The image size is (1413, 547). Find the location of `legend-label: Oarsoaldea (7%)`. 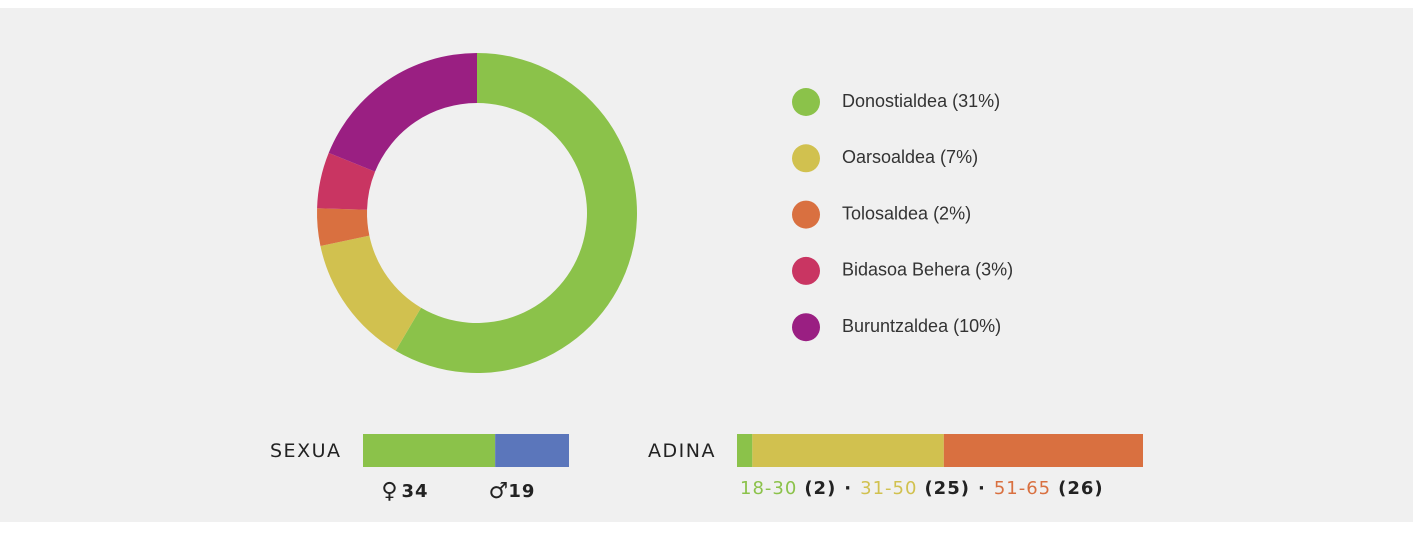

legend-label: Oarsoaldea (7%) is located at coordinates (910, 157).